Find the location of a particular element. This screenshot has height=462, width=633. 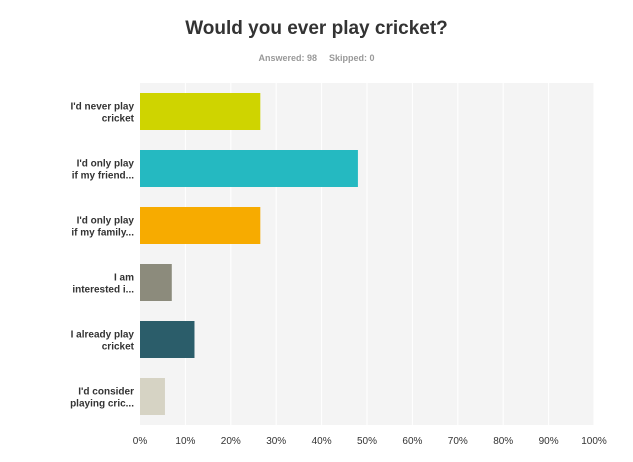

x-tick-label: 0% is located at coordinates (140, 441).